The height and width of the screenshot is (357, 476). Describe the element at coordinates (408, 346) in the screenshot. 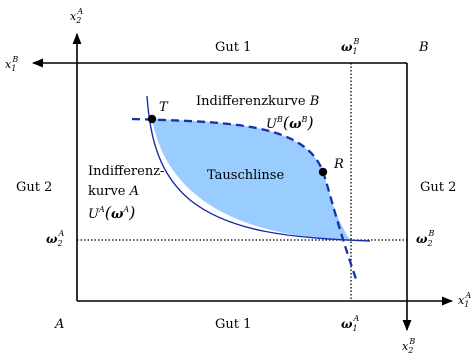

I see `axis-label-b-vertical: x2B` at that location.